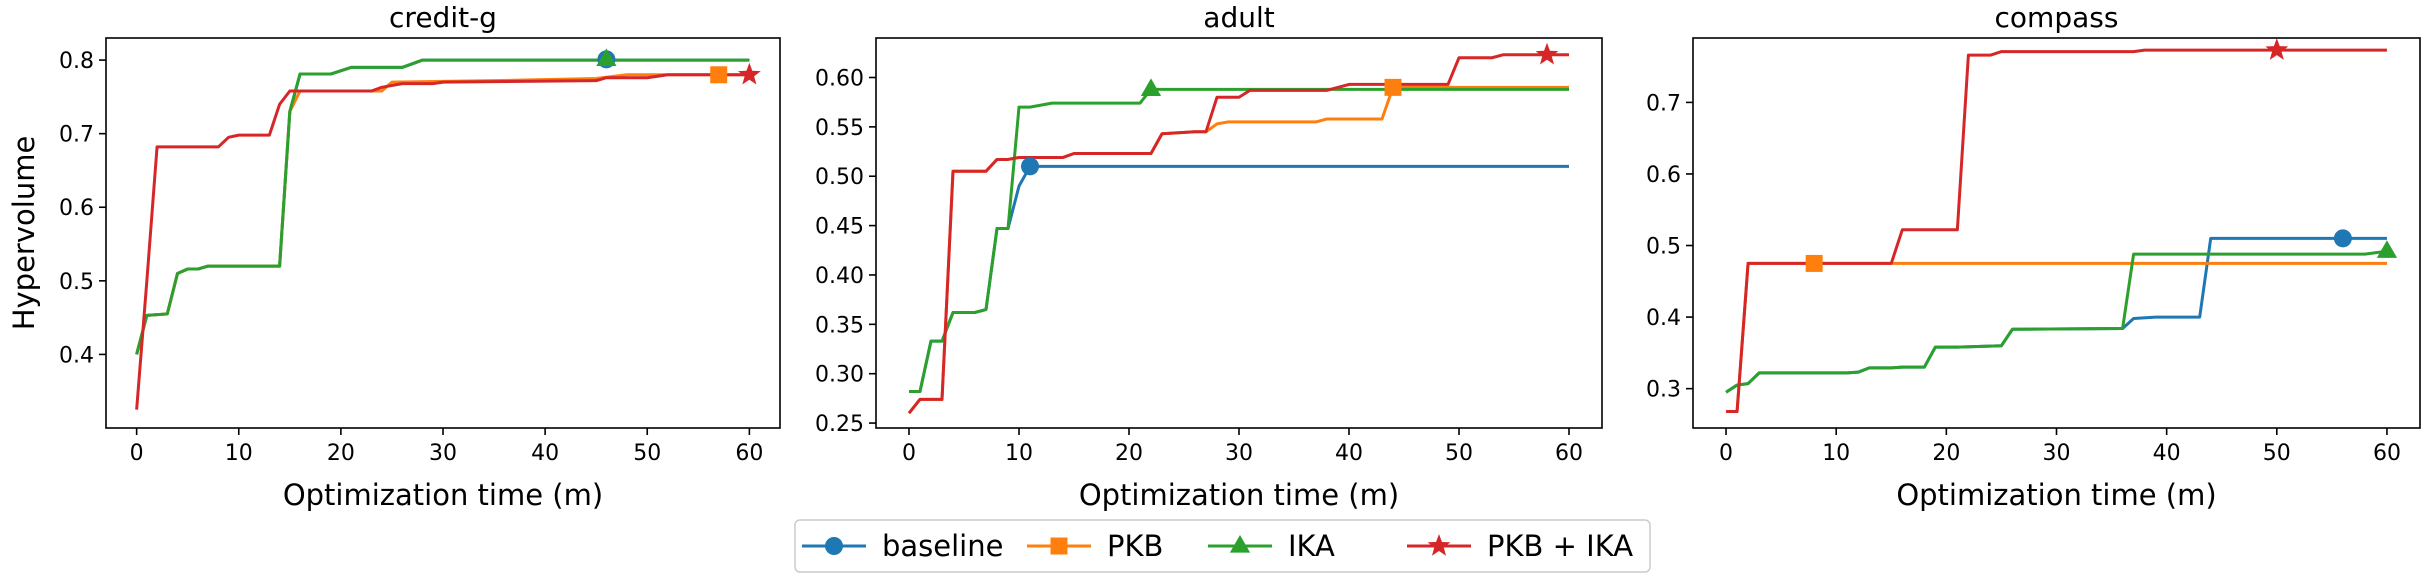 The width and height of the screenshot is (2430, 579). Describe the element at coordinates (834, 546) in the screenshot. I see `legend-marker-baseline` at that location.